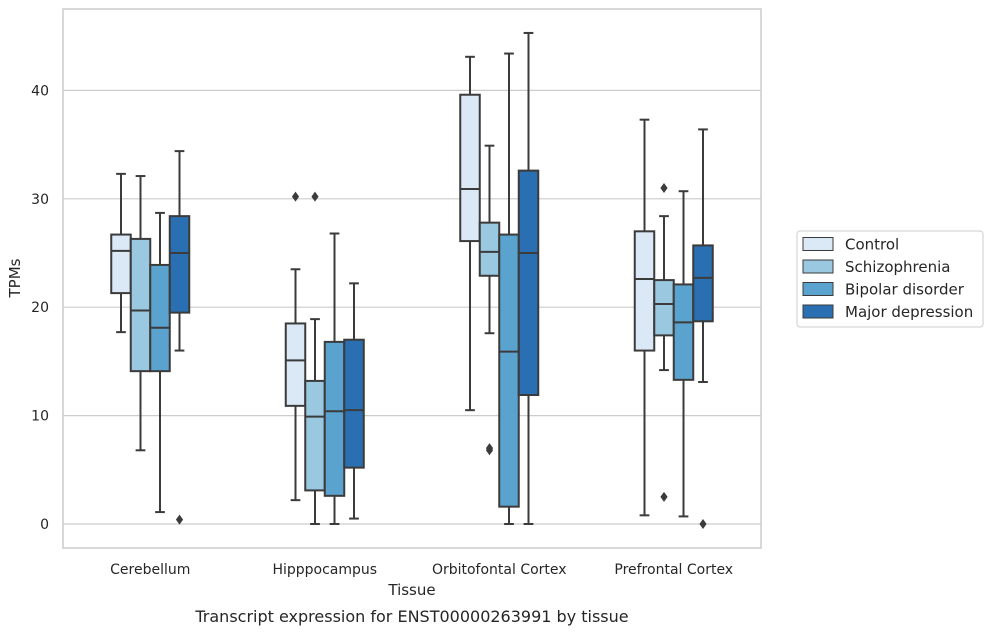 The height and width of the screenshot is (634, 993). I want to click on y-tick-label: 30, so click(40, 200).